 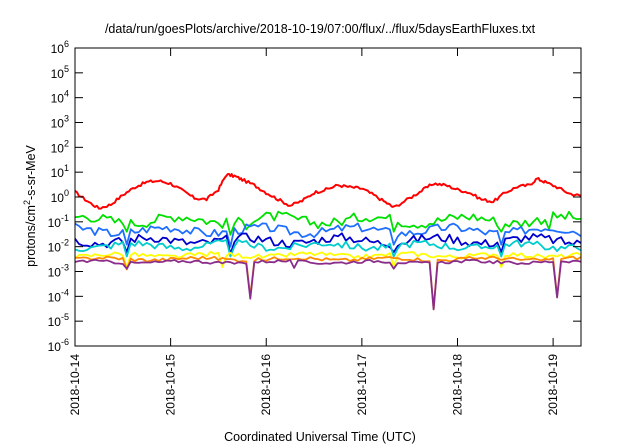 What do you see at coordinates (316, 171) in the screenshot?
I see `y-tick: 101` at bounding box center [316, 171].